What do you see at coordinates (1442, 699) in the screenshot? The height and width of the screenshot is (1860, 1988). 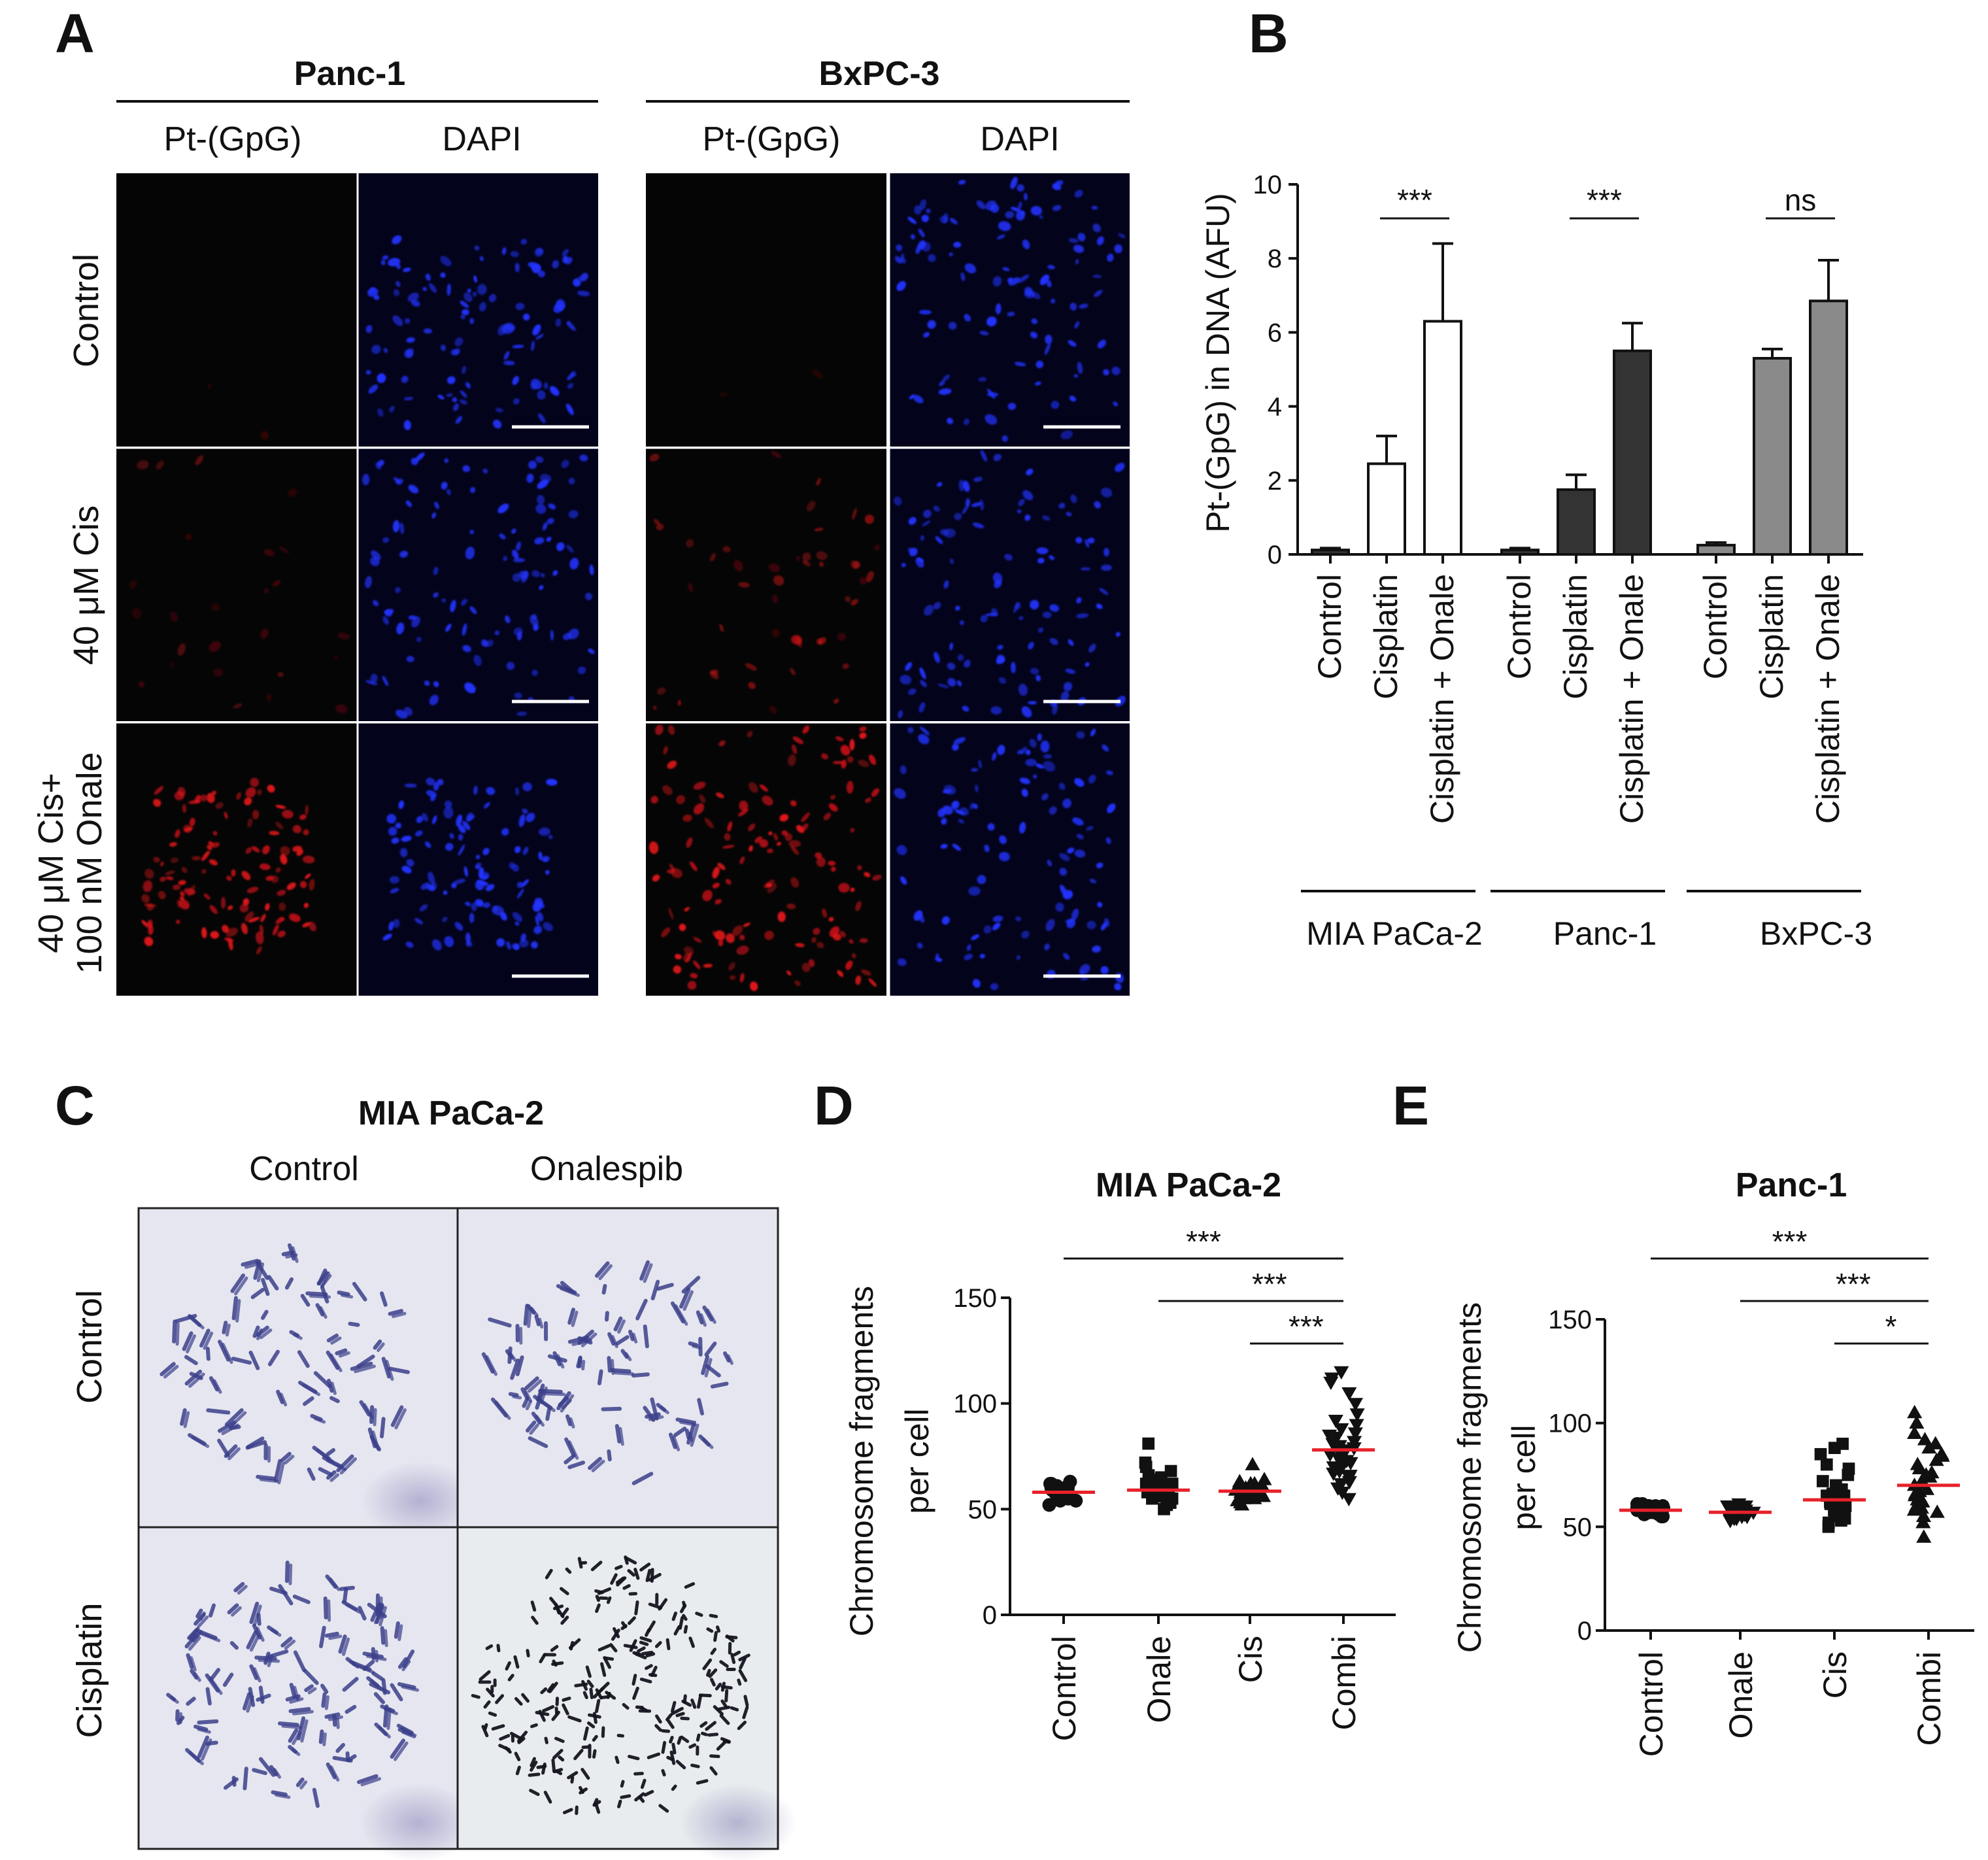 I see `x-tick-label: Cisplatin + Onale` at bounding box center [1442, 699].